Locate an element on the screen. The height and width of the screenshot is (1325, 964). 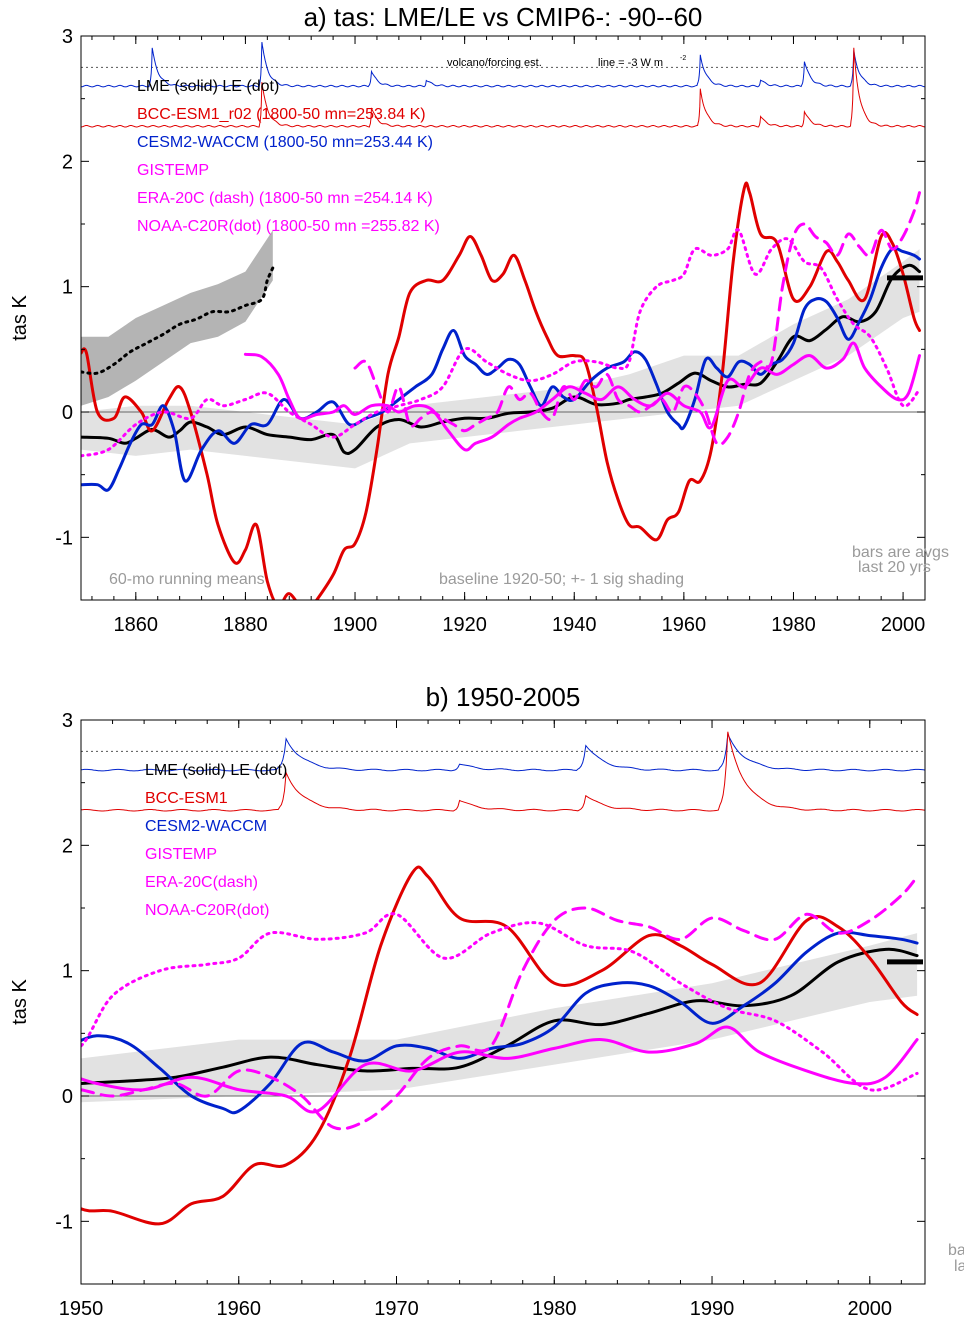
note-bars-2: la is located at coordinates (959, 1266).